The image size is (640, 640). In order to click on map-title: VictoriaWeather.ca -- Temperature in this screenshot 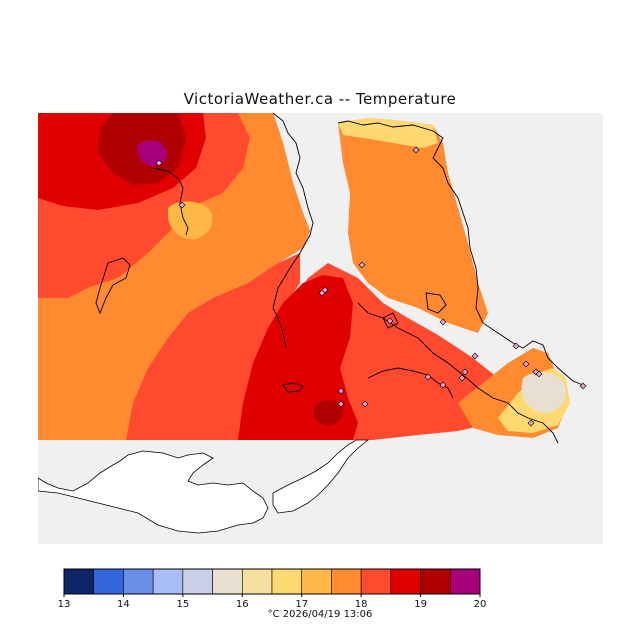, I will do `click(320, 99)`.